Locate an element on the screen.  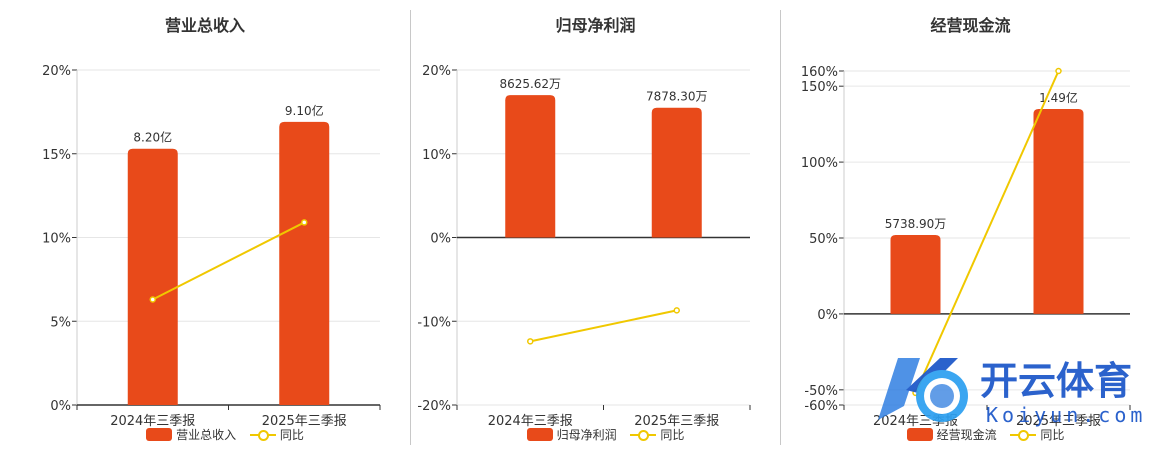
watermark-domain: Koiyun.com is located at coordinates (1066, 415).